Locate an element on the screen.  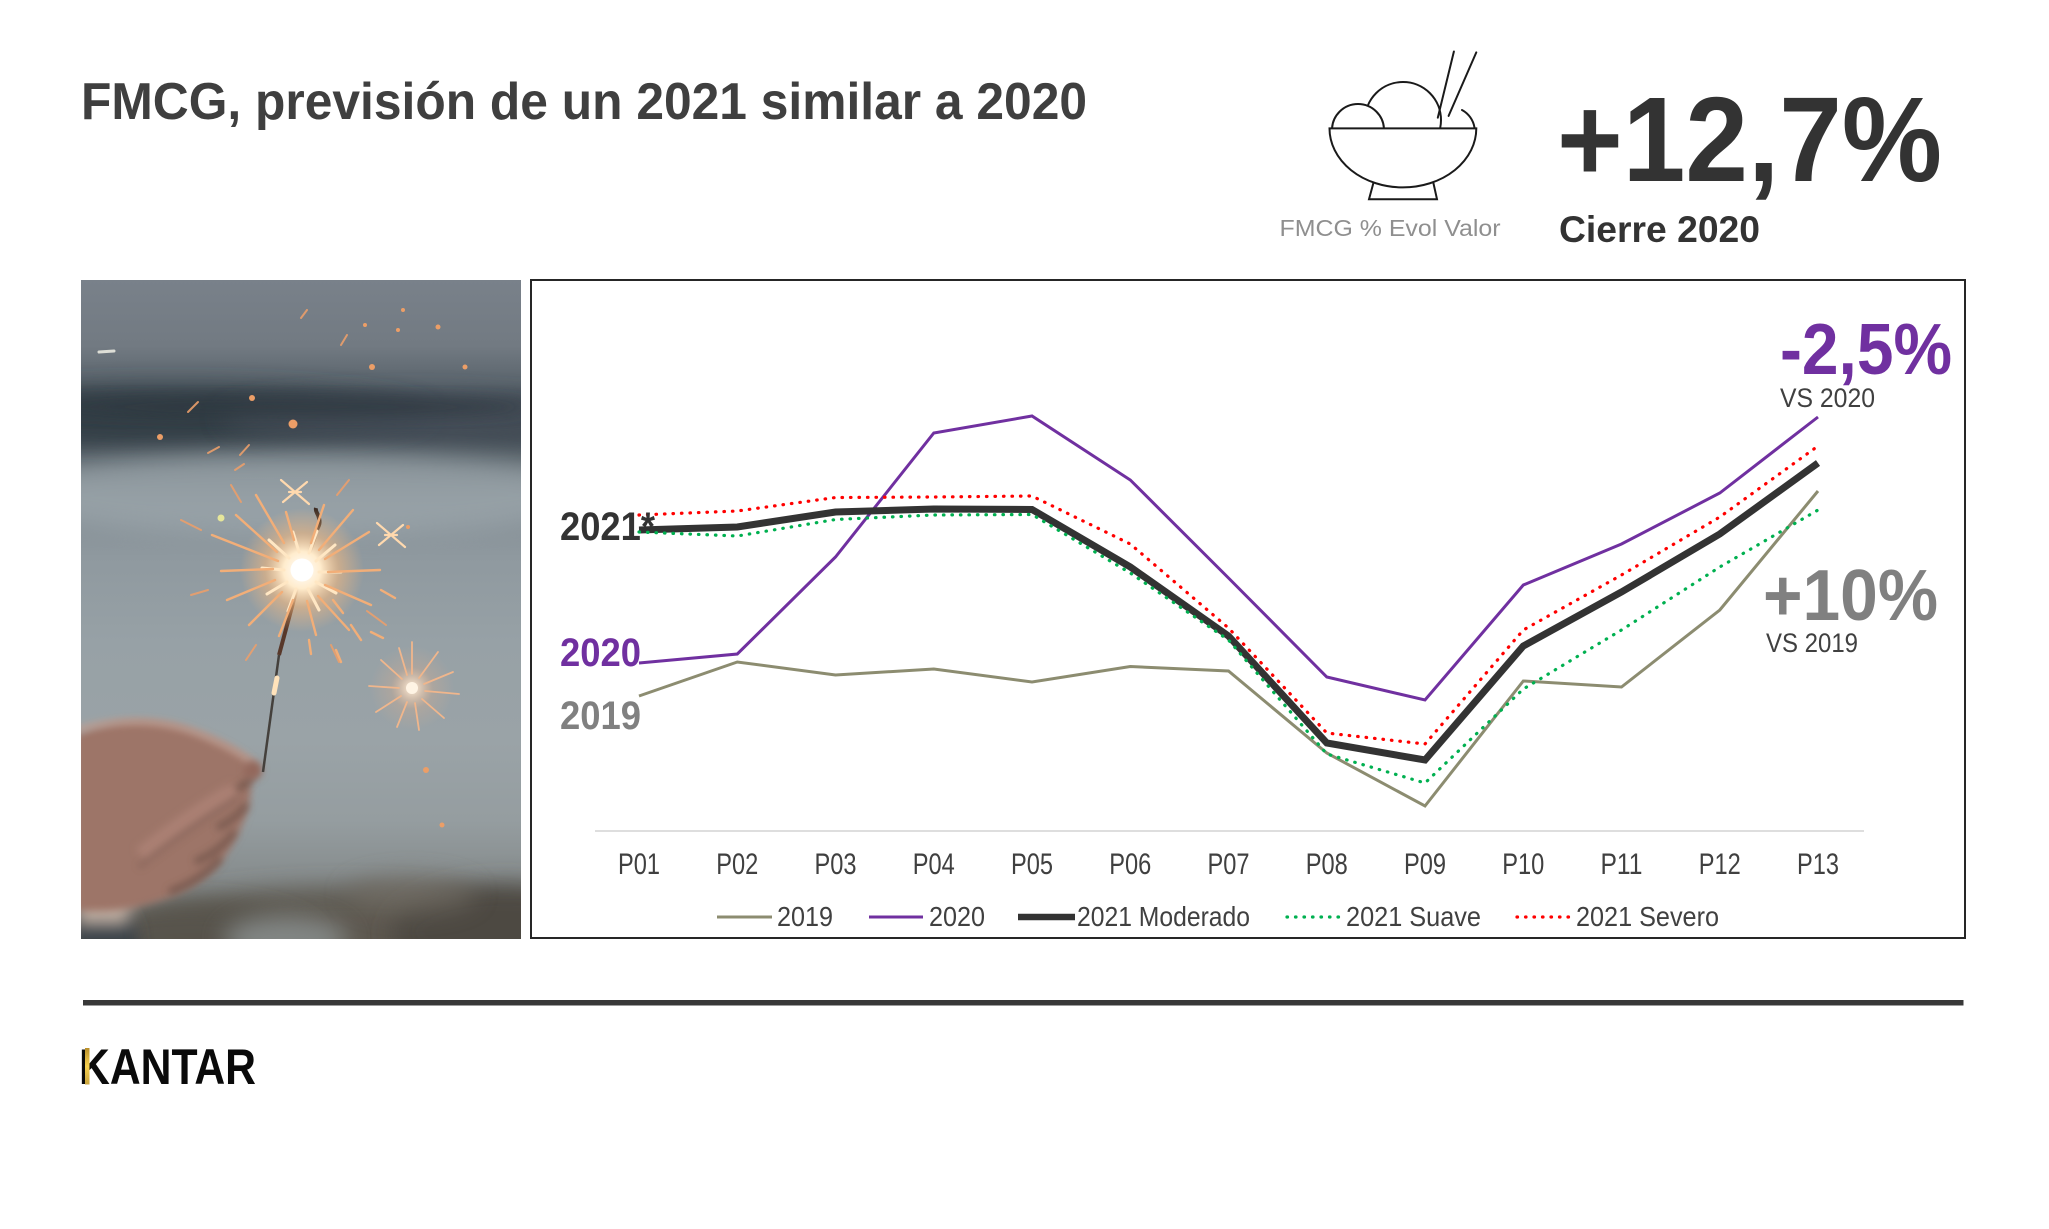
svg-text: 2021 Severo is located at coordinates (1647, 916).